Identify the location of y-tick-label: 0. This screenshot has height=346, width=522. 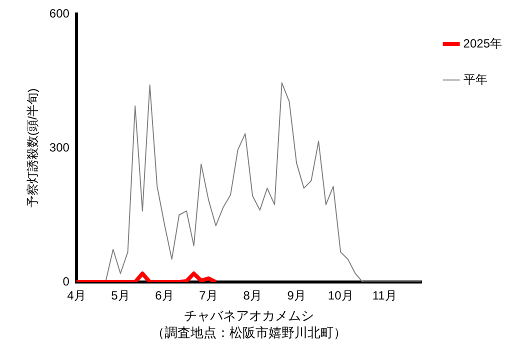
(66, 281).